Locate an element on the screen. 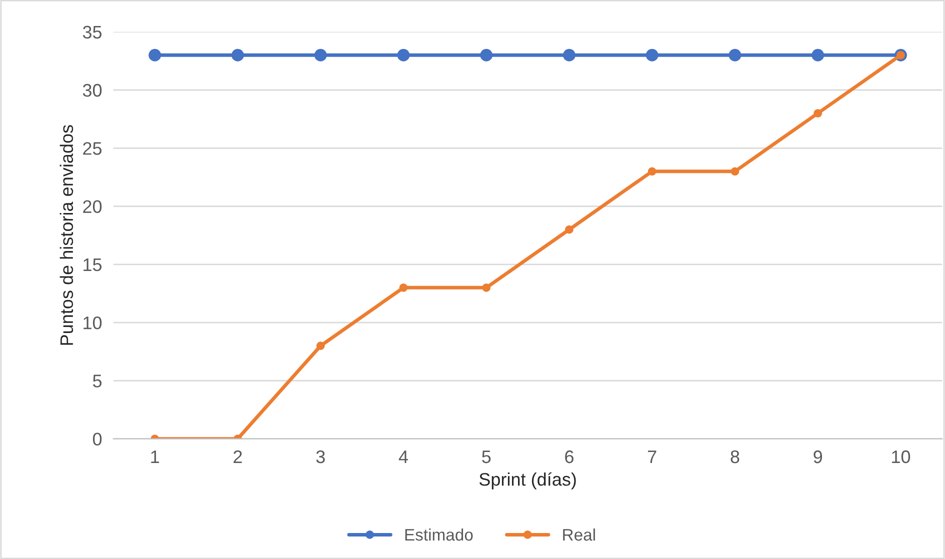 The width and height of the screenshot is (945, 559). x-tick-label: 9 is located at coordinates (818, 457).